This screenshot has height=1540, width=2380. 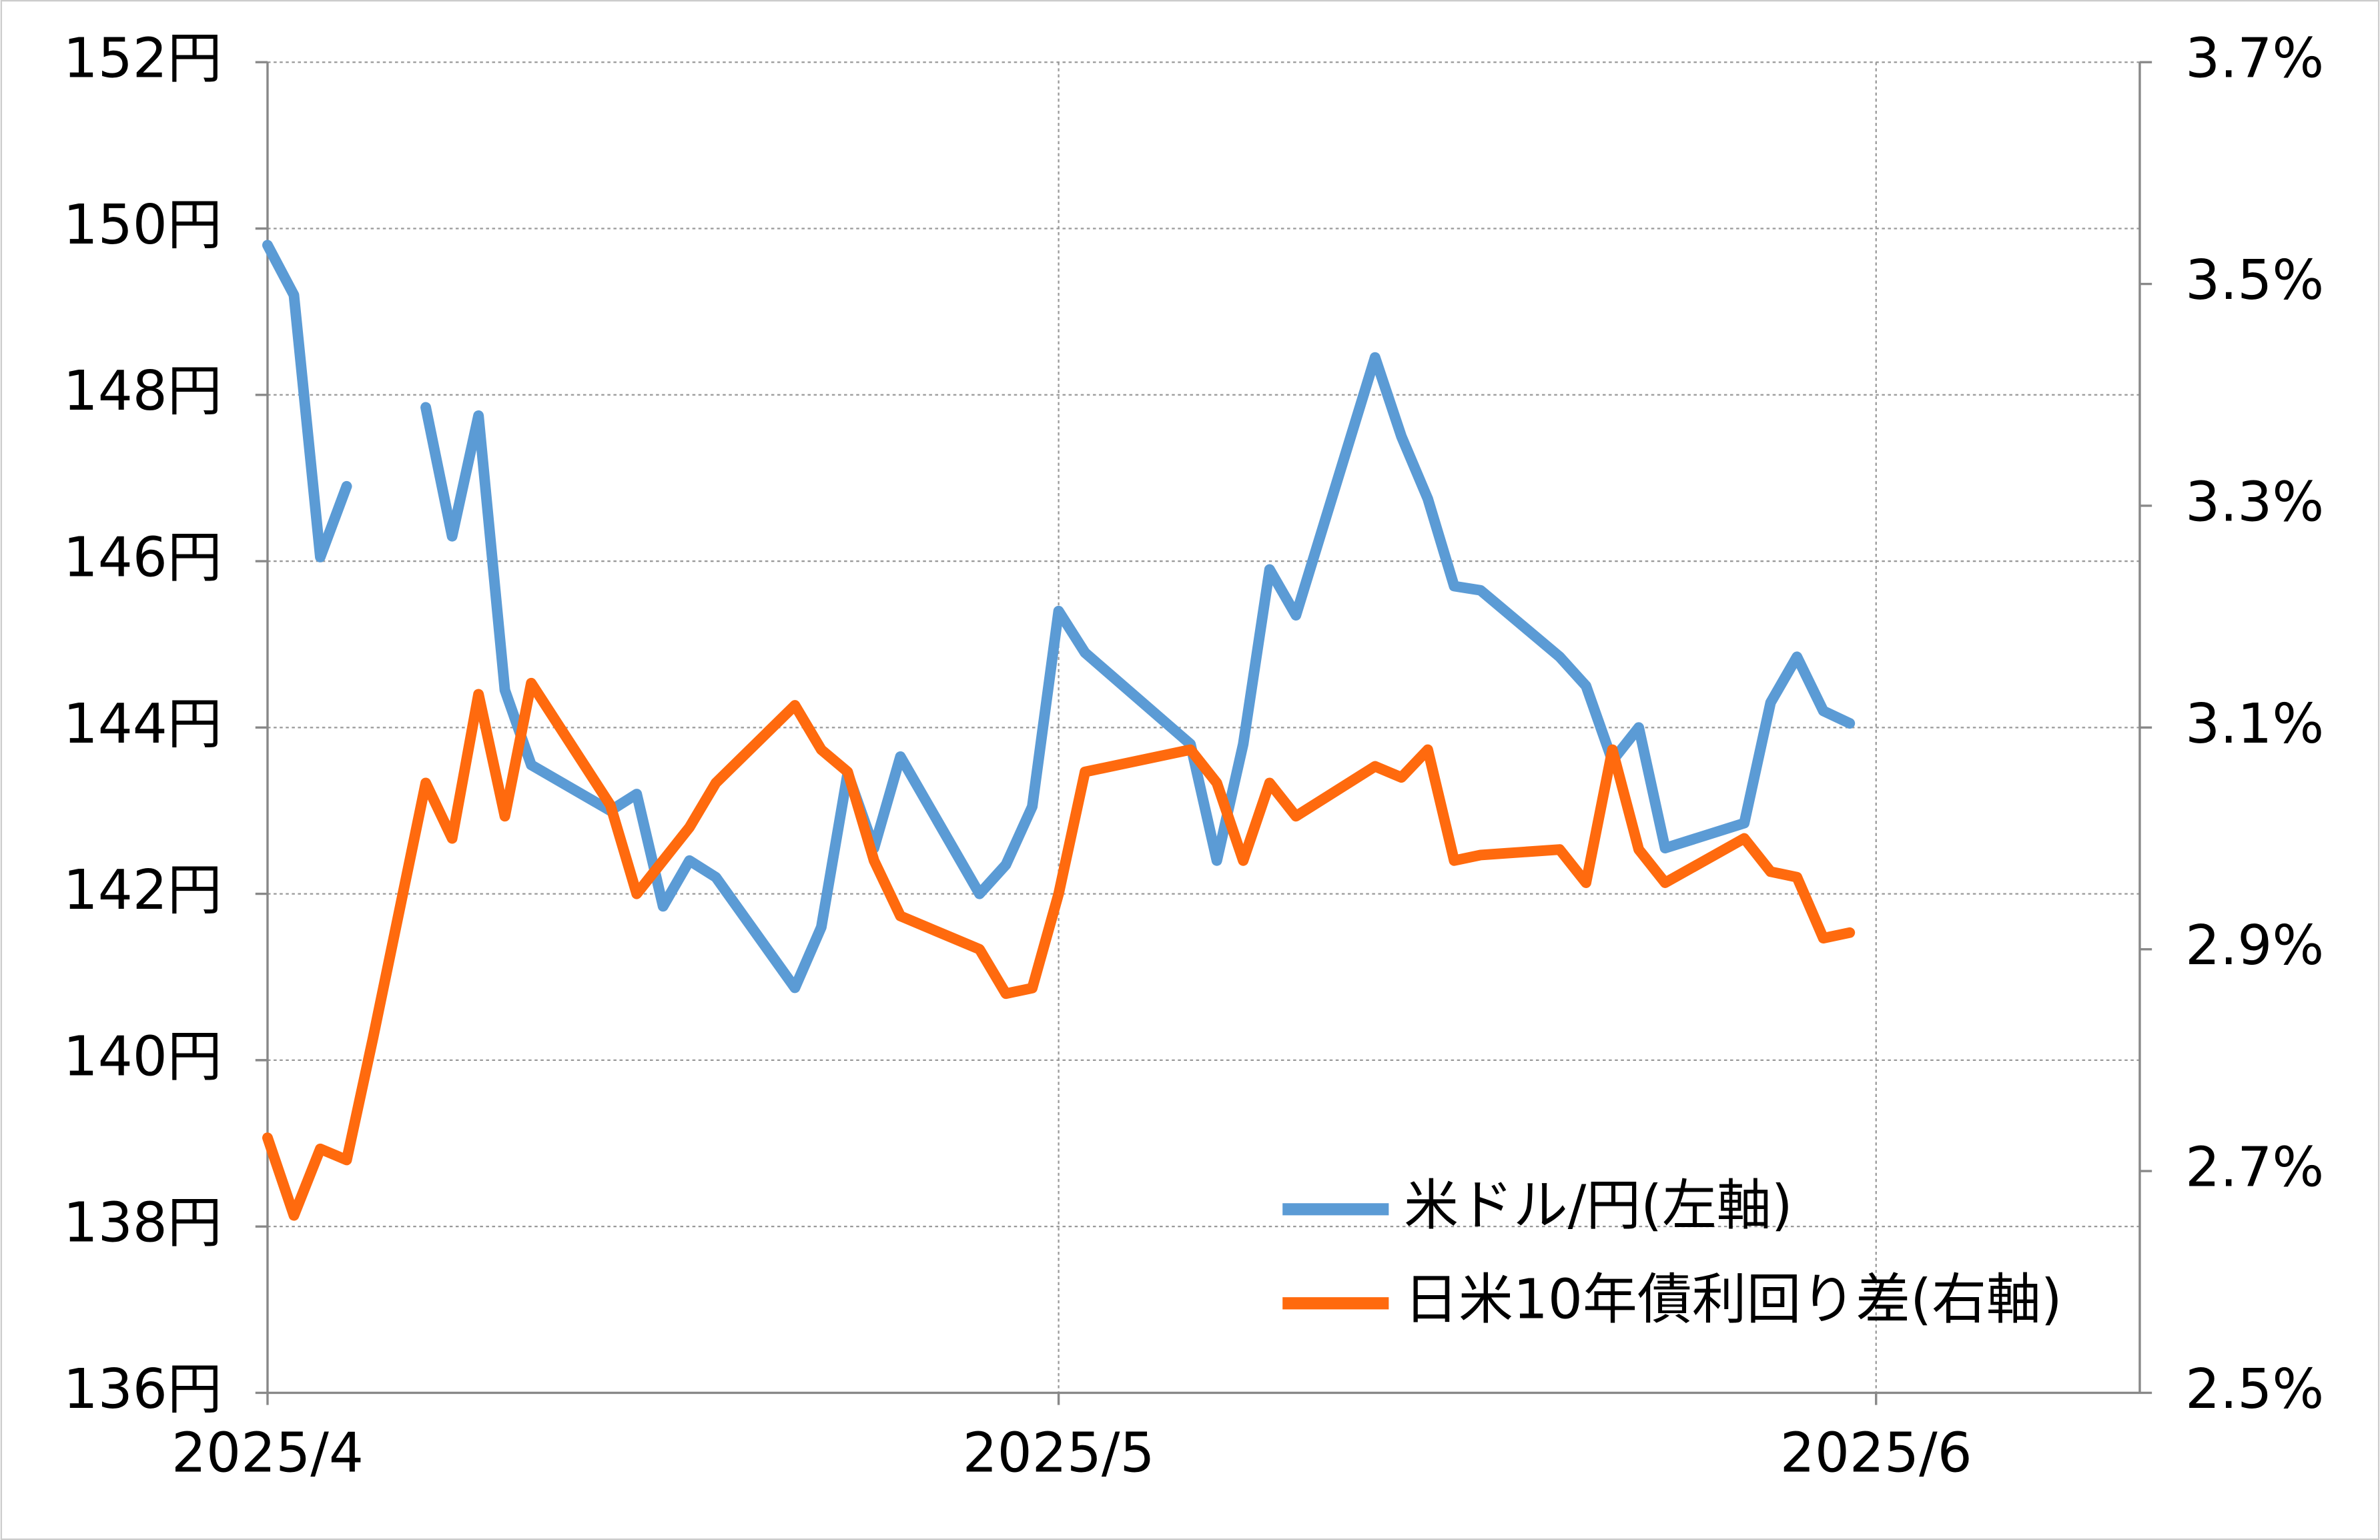 I want to click on y2-tick-label: 3.7%, so click(x=2254, y=59).